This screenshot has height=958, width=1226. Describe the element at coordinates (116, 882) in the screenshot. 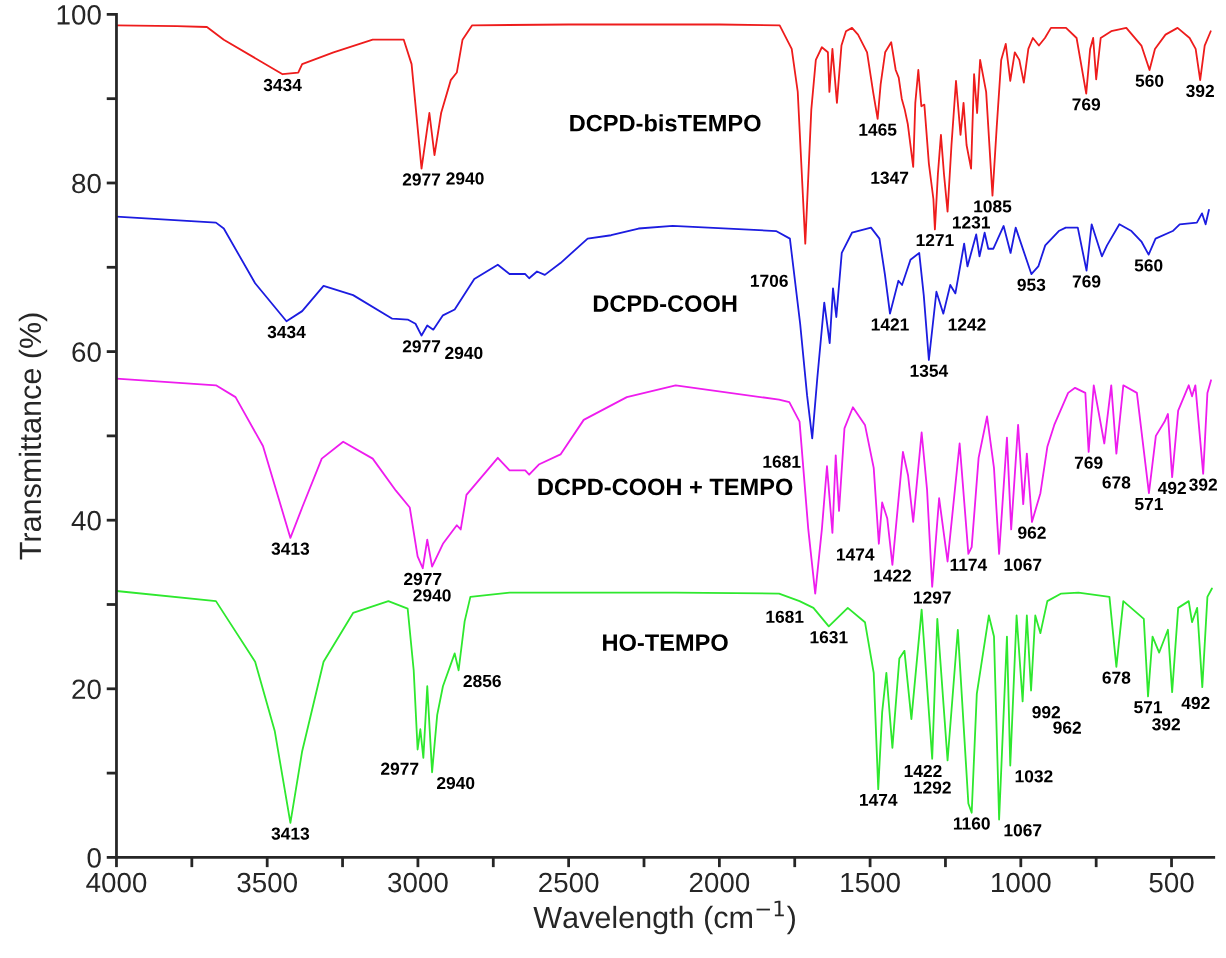

I see `x-tick-label: 4000` at that location.